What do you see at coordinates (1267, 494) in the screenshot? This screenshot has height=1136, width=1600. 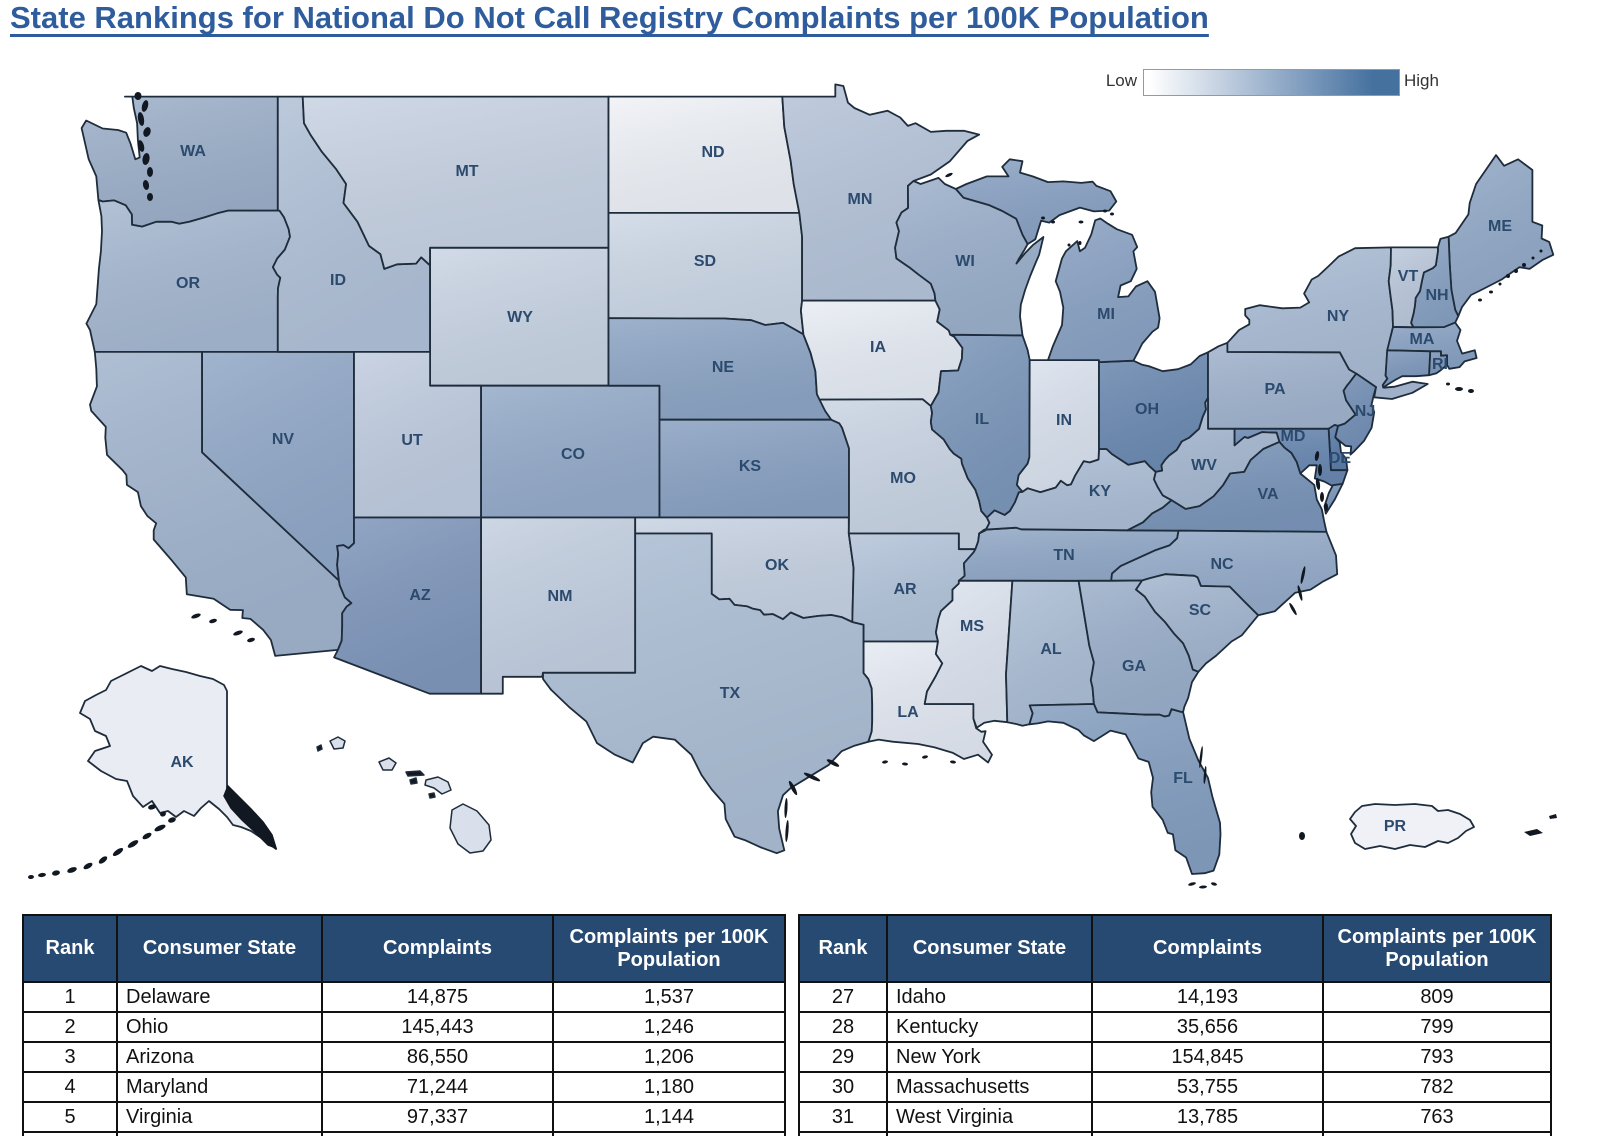 I see `svg-text: VA` at bounding box center [1267, 494].